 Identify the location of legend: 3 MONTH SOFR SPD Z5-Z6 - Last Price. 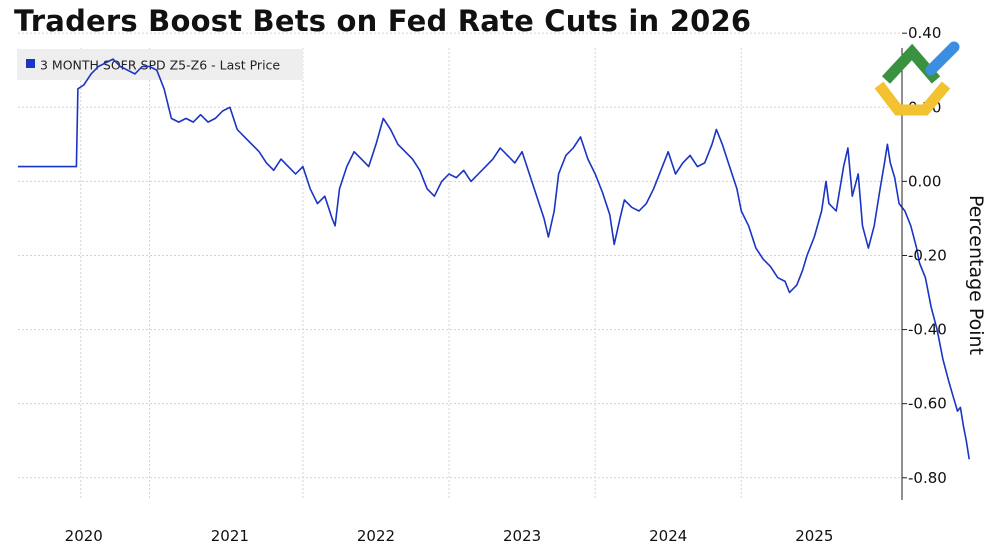
(160, 64).